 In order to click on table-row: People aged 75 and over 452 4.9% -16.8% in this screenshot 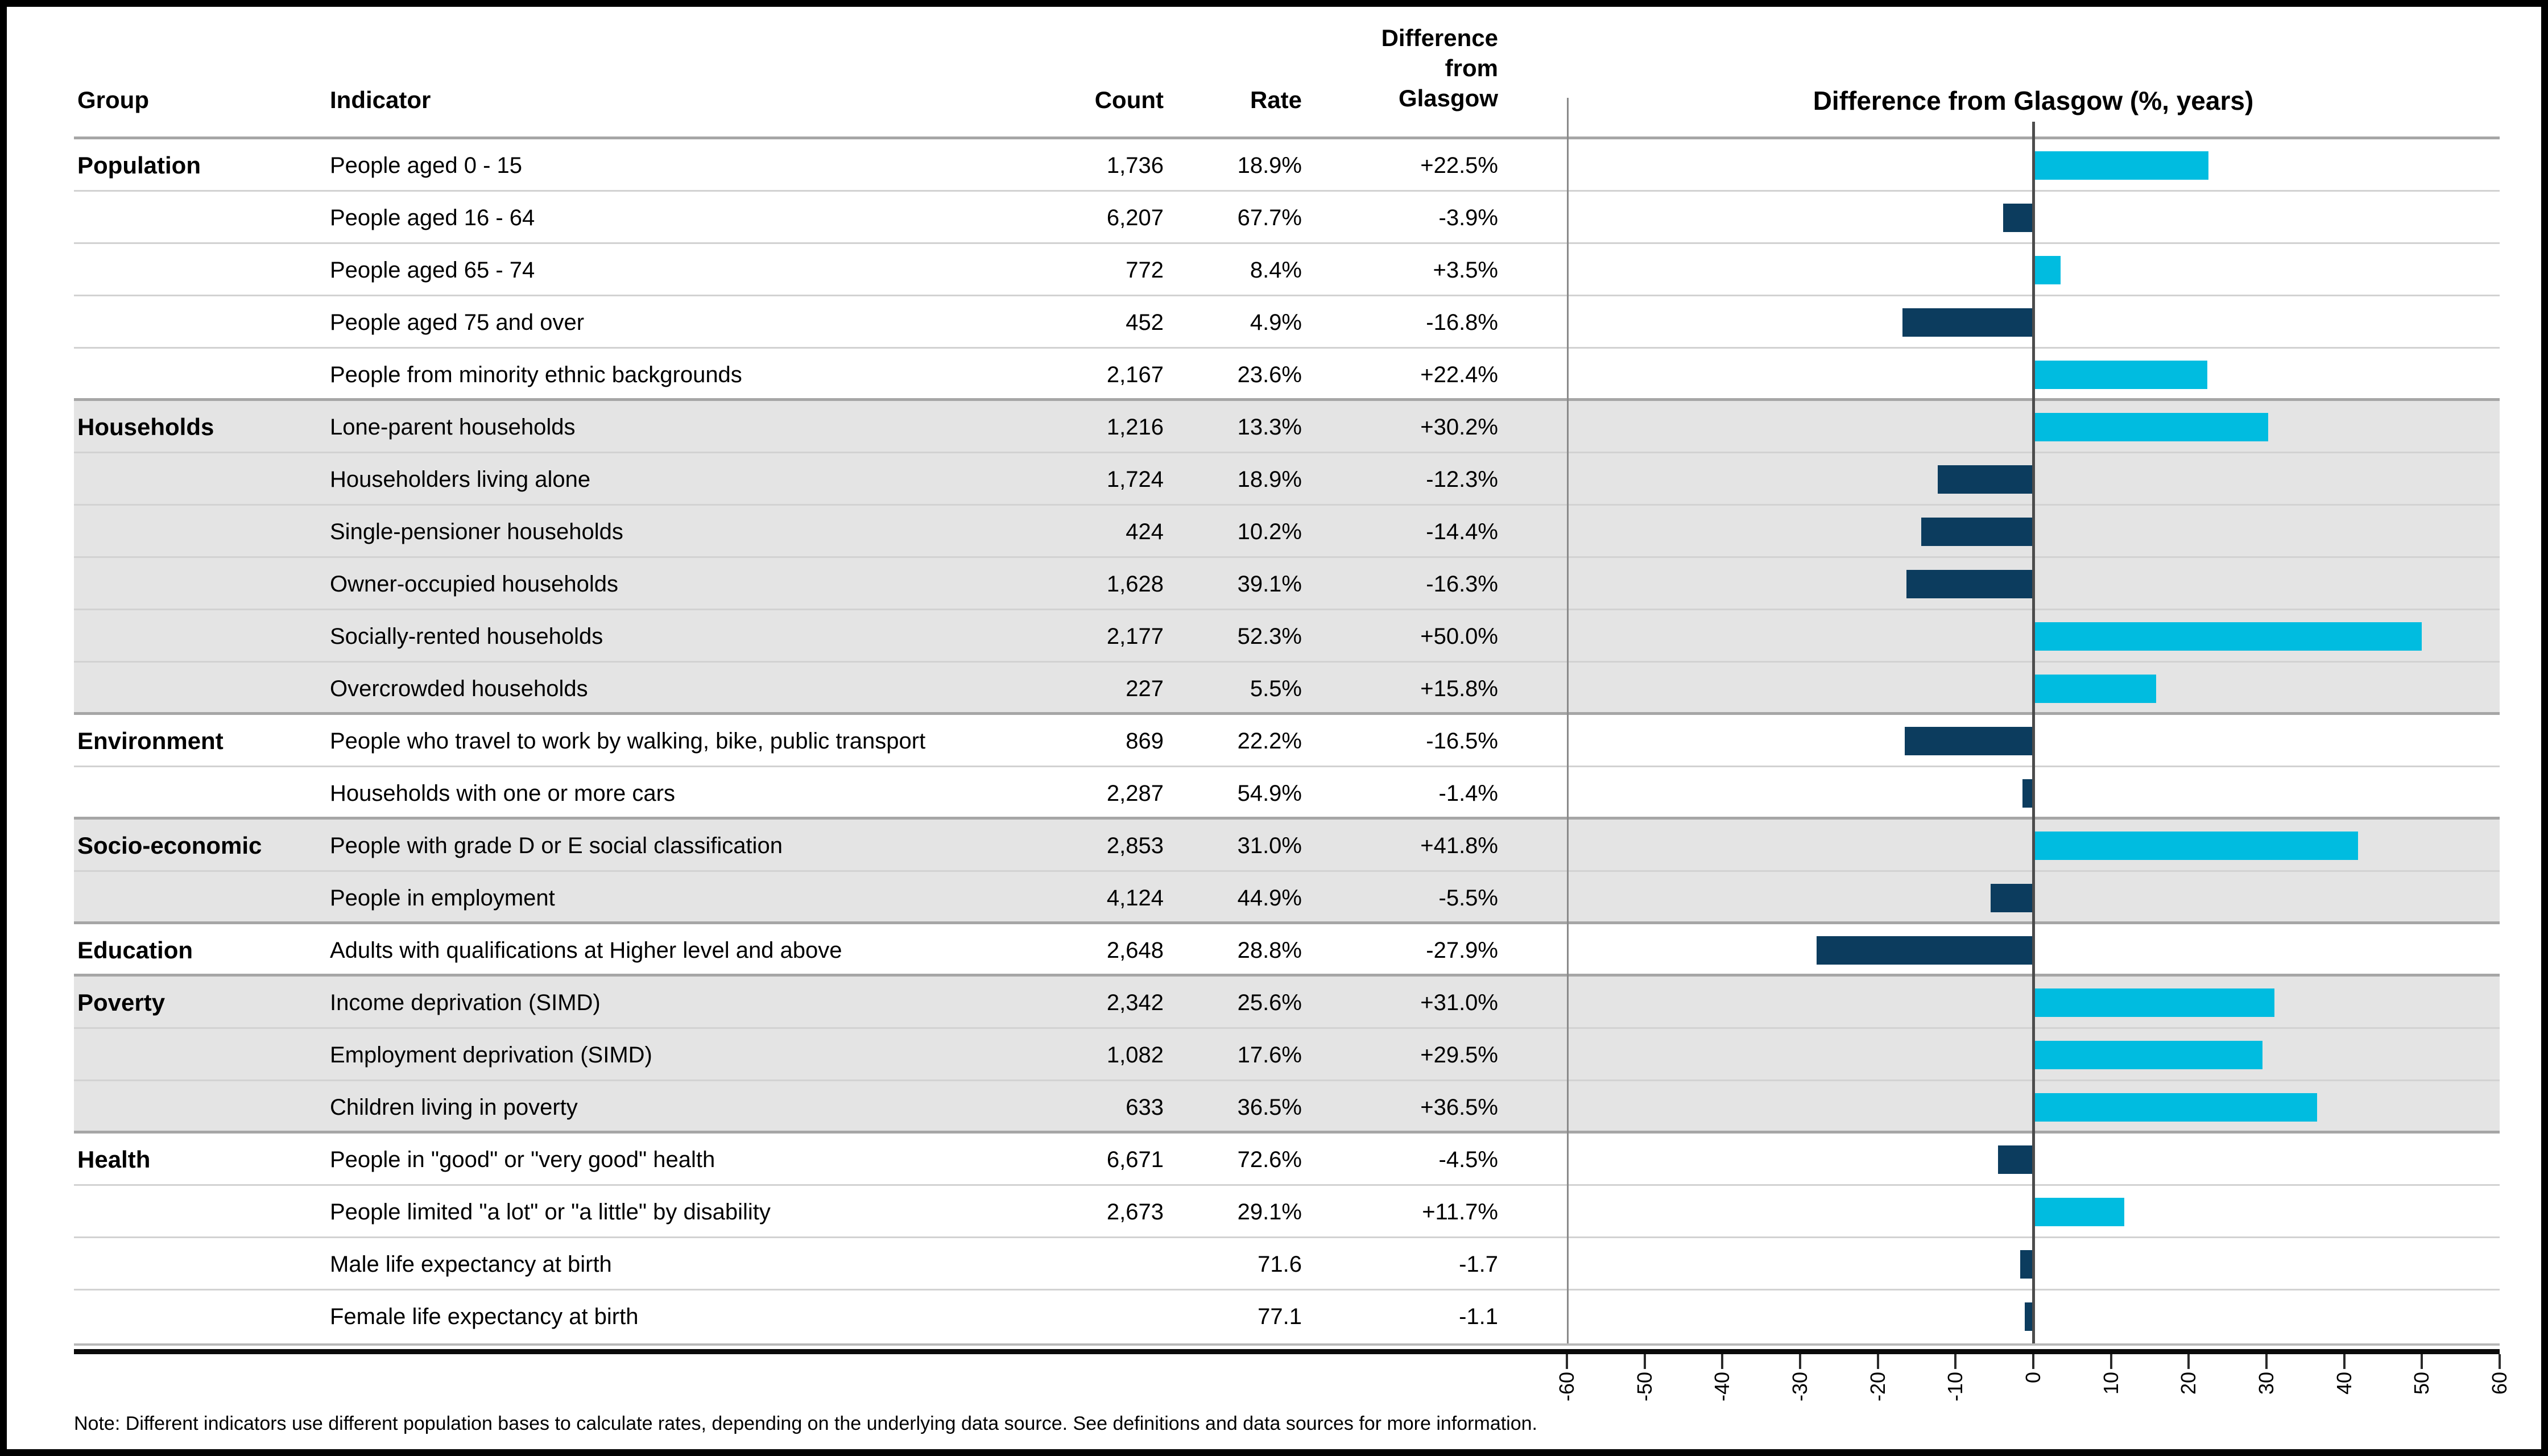, I will do `click(1287, 322)`.